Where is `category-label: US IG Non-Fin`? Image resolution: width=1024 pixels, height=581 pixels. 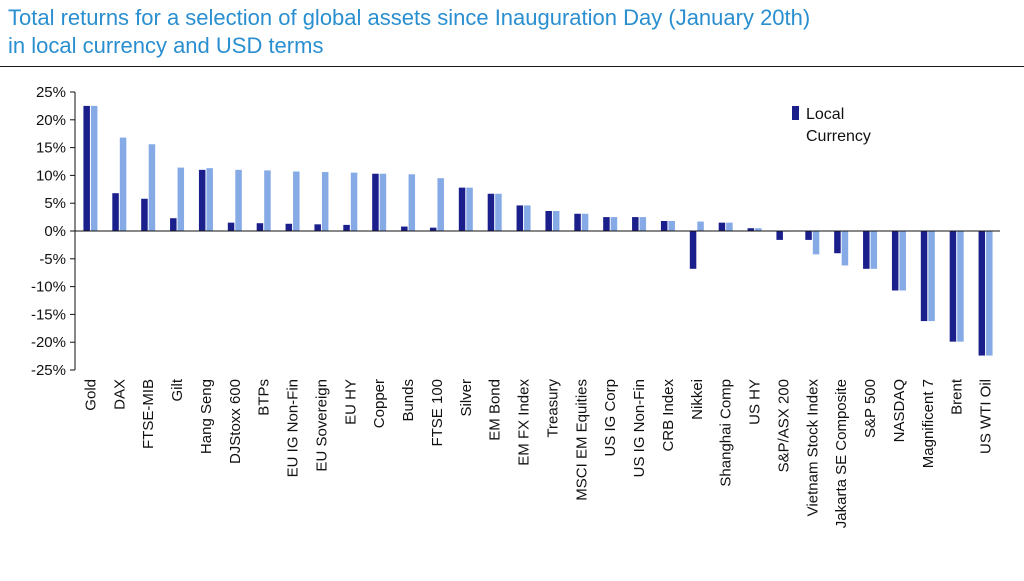
category-label: US IG Non-Fin is located at coordinates (639, 428).